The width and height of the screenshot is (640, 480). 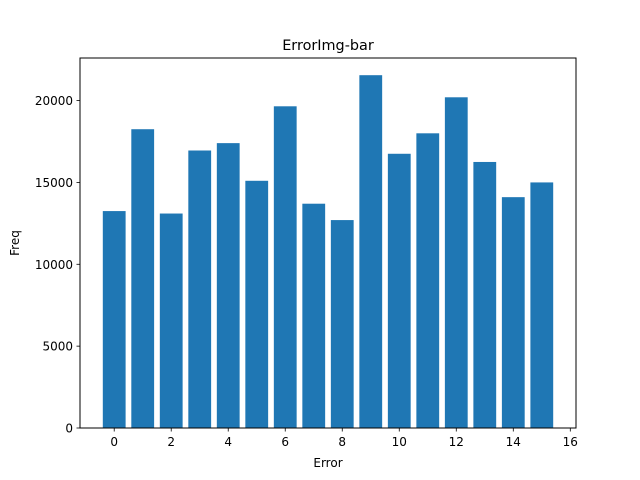 I want to click on x-tick-label: 4, so click(x=228, y=442).